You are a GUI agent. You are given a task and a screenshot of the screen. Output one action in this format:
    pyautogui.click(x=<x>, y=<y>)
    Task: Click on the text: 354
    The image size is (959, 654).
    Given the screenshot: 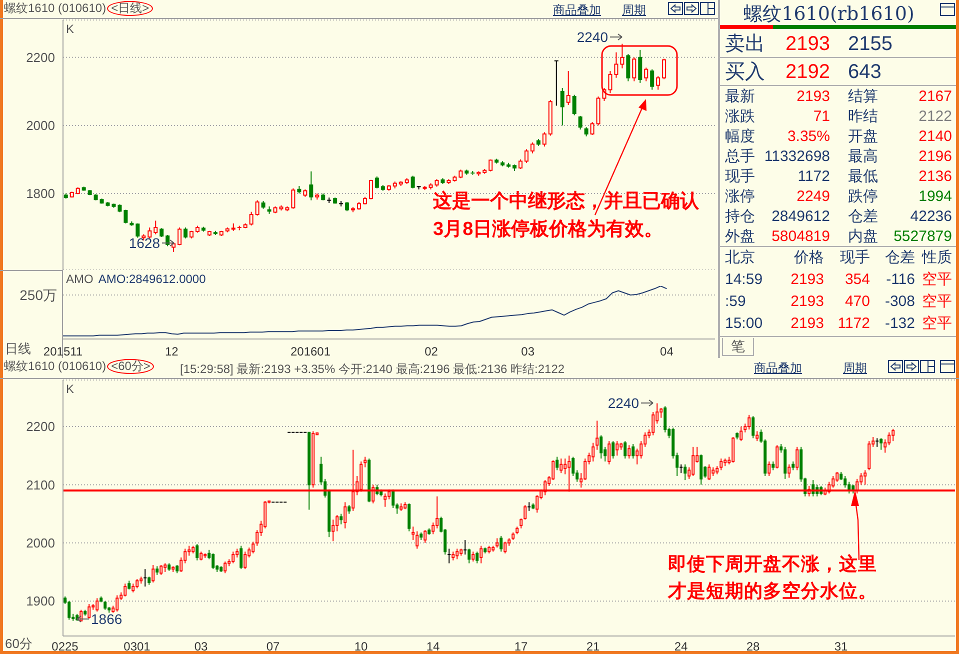 What is the action you would take?
    pyautogui.click(x=857, y=280)
    